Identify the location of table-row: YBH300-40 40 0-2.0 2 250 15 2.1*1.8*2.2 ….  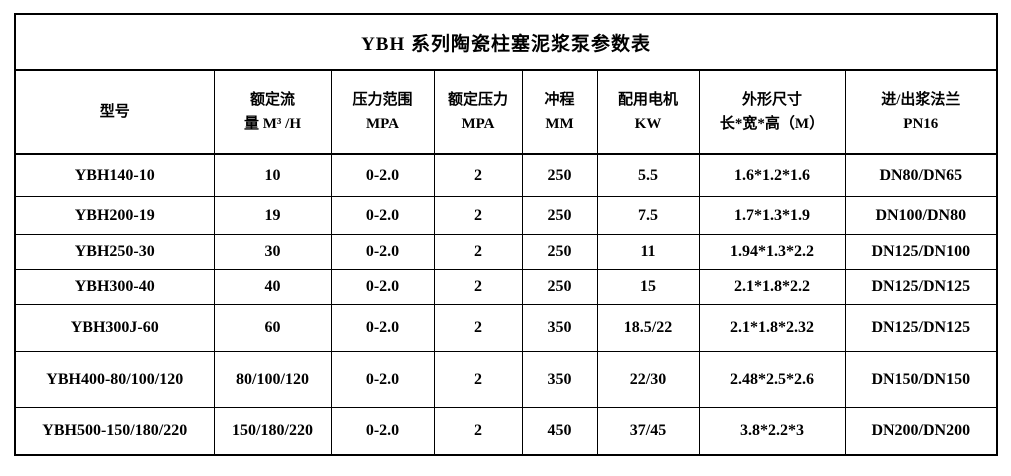
(506, 287).